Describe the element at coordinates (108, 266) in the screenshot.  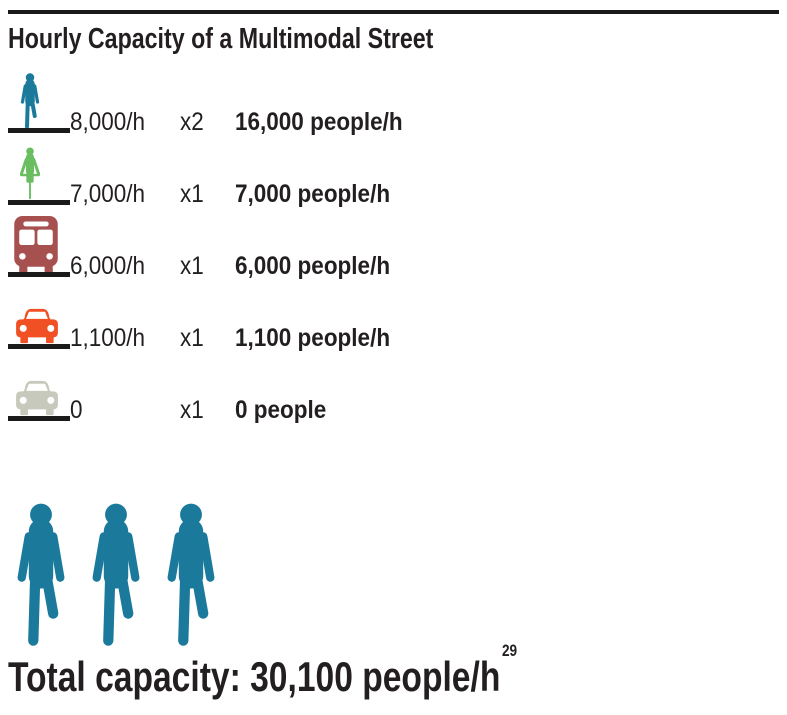
I see `capacity-rate: 6,000/h` at that location.